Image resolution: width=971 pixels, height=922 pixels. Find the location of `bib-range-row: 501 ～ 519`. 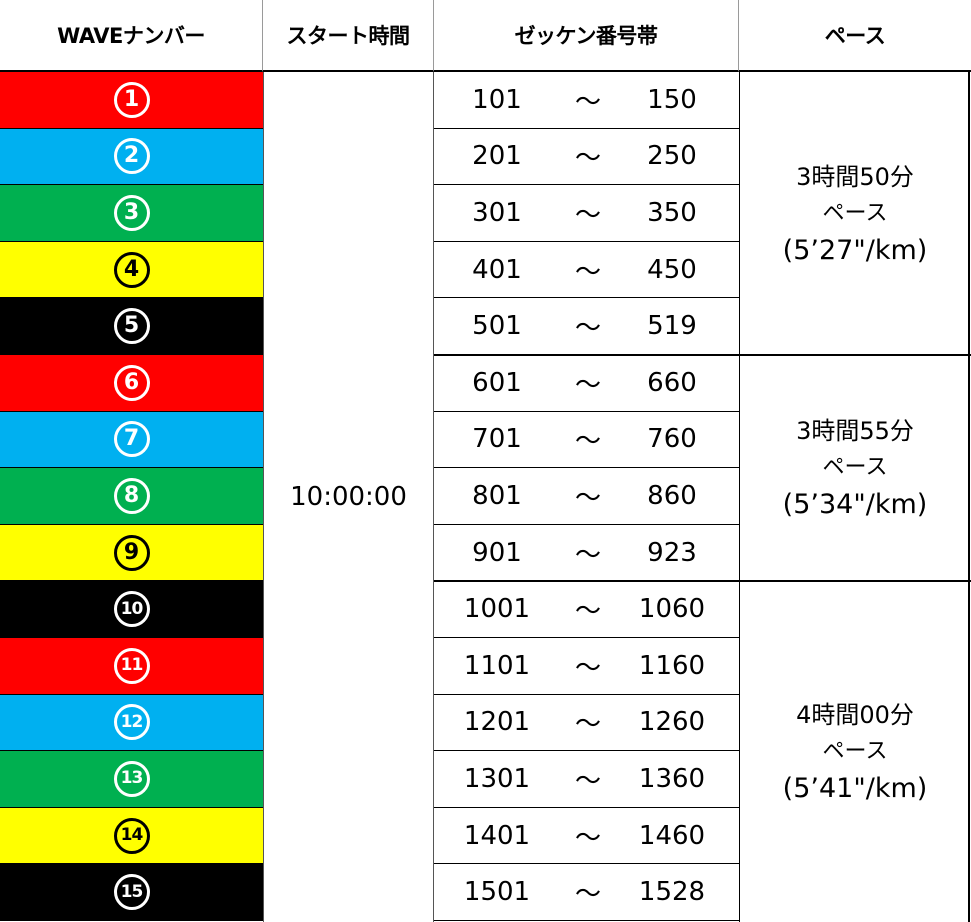

bib-range-row: 501 ～ 519 is located at coordinates (586, 326).